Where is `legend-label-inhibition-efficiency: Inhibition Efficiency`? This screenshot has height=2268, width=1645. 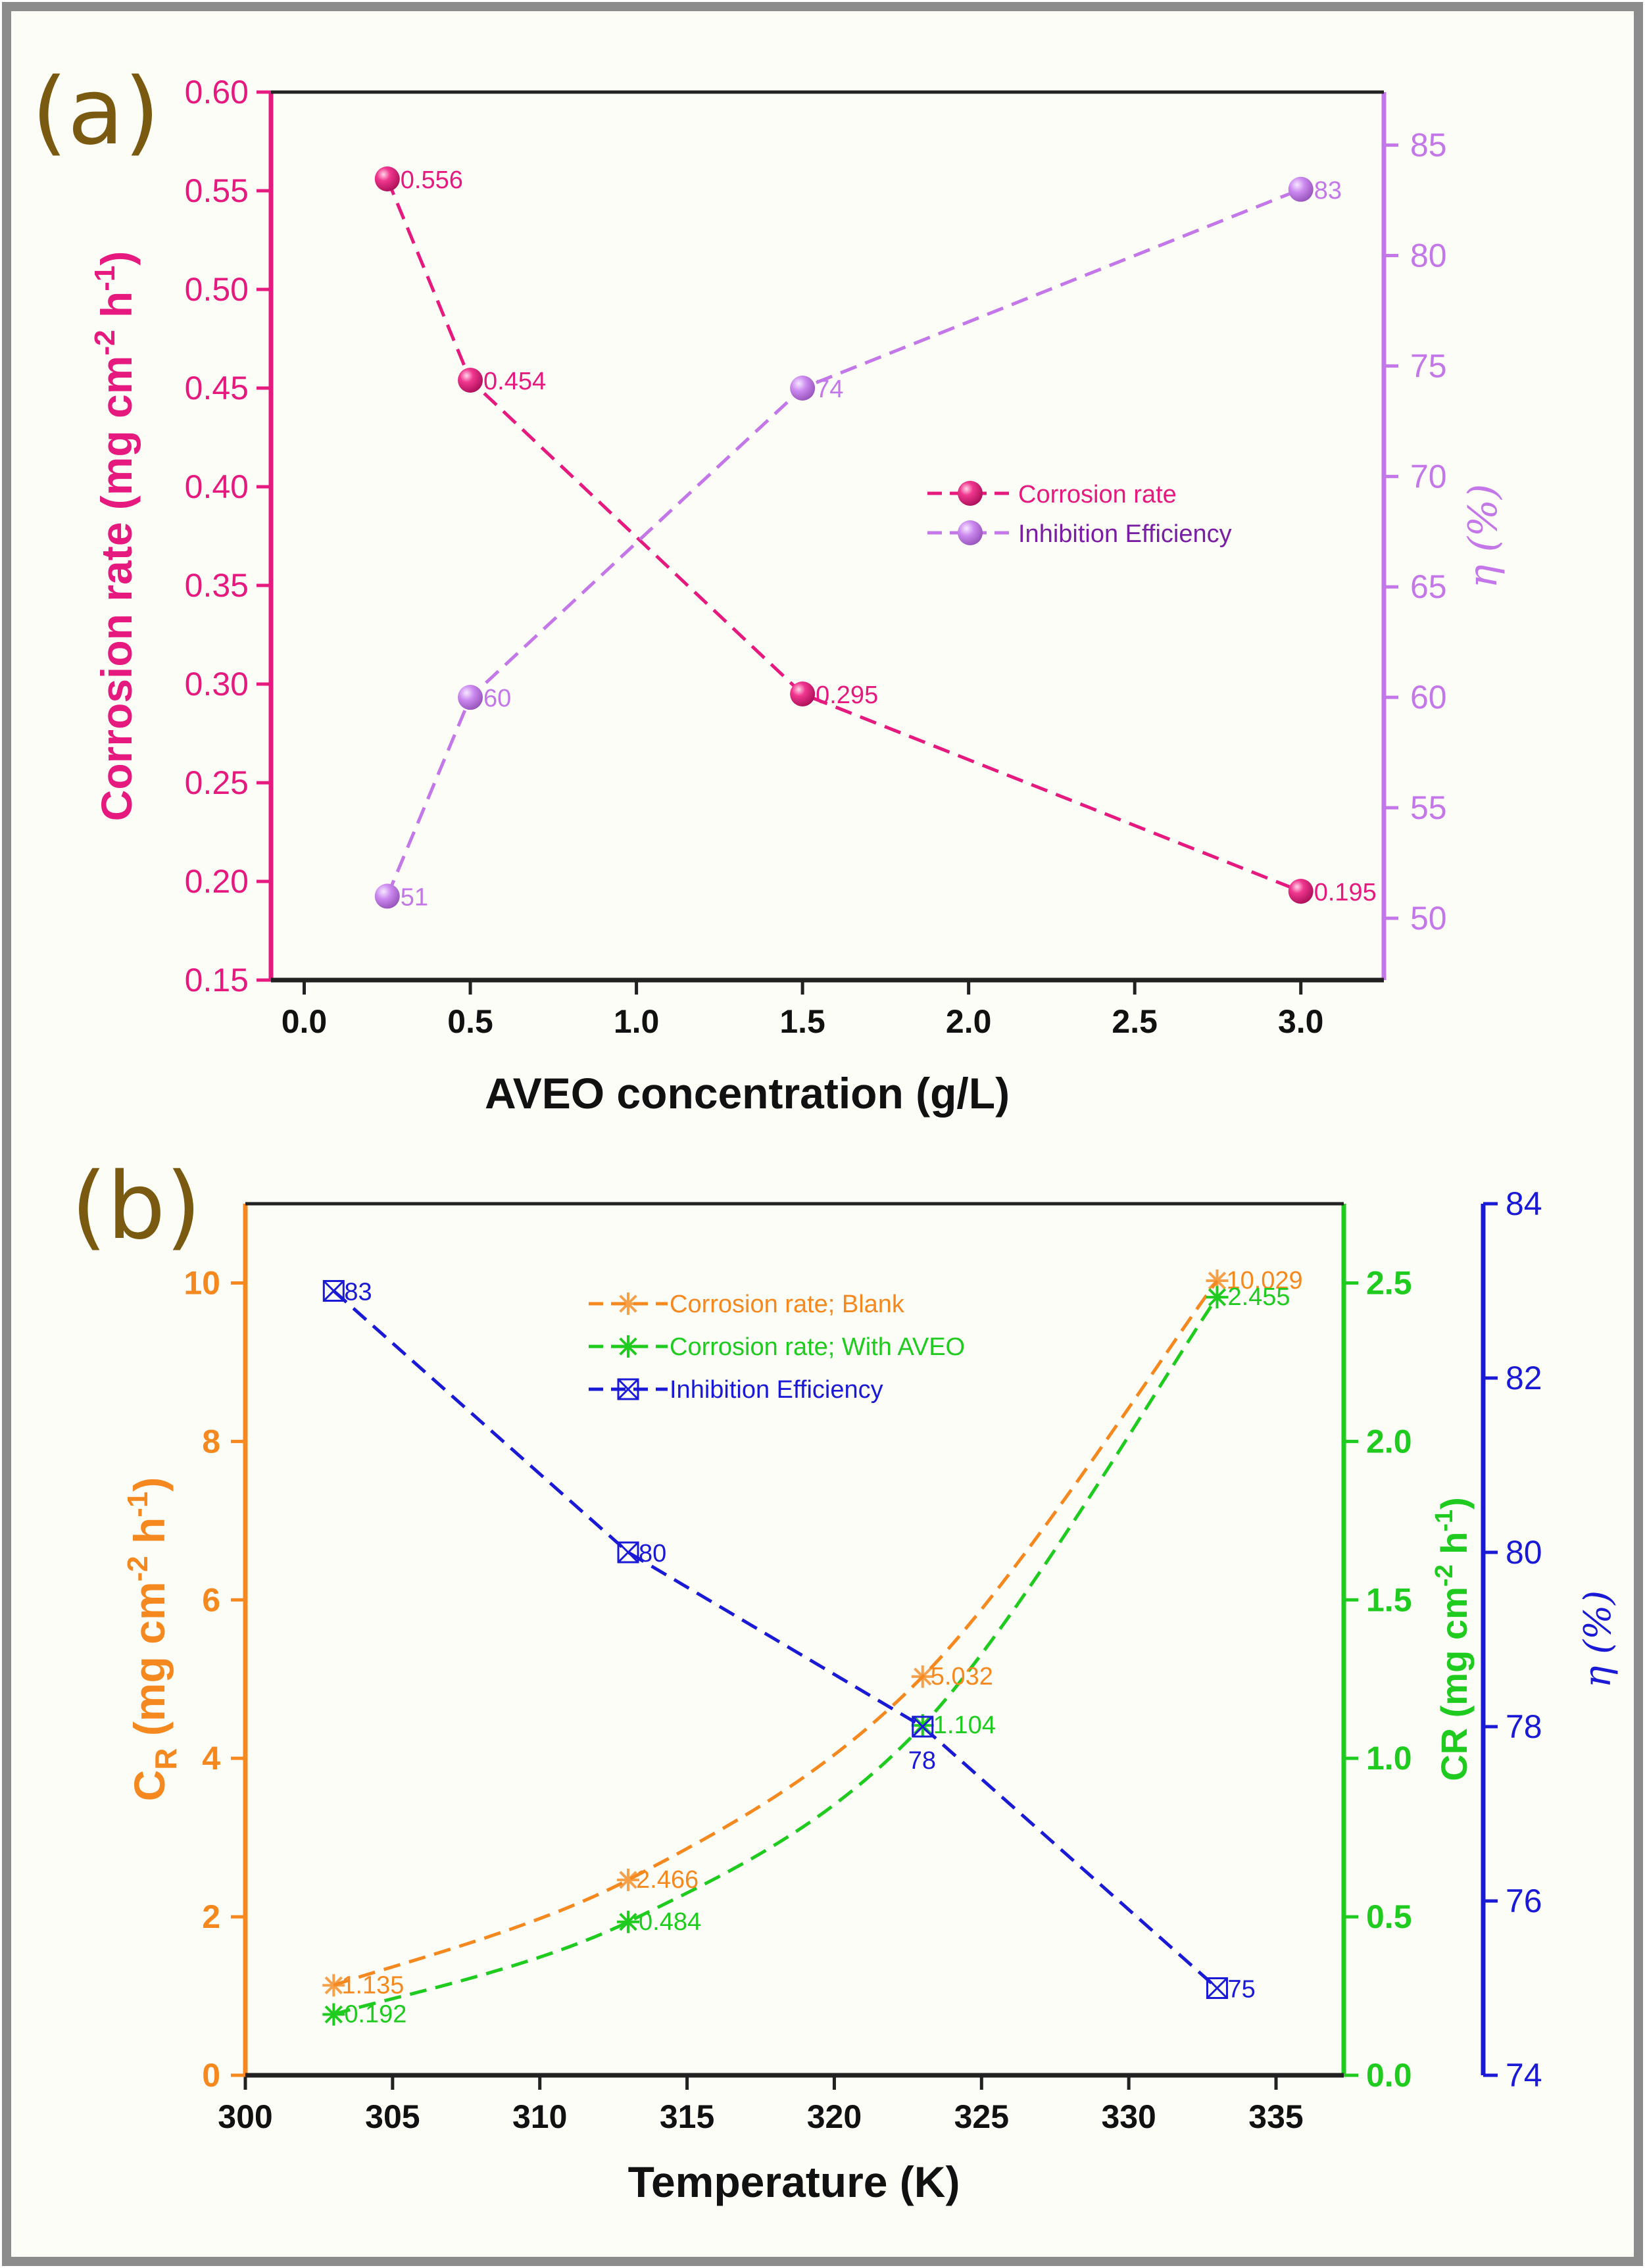
legend-label-inhibition-efficiency: Inhibition Efficiency is located at coordinates (1125, 534).